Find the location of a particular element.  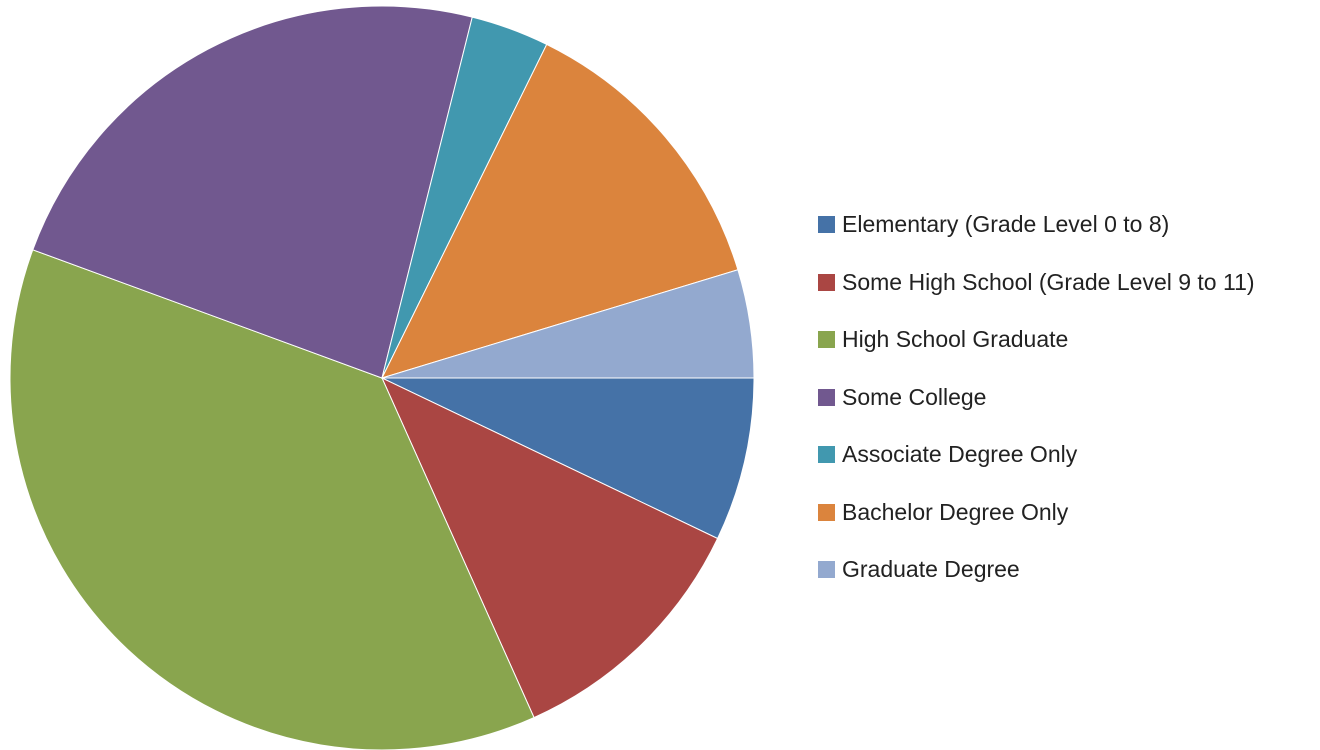

legend-label-elementary: Elementary (Grade Level 0 to 8) is located at coordinates (1006, 224).